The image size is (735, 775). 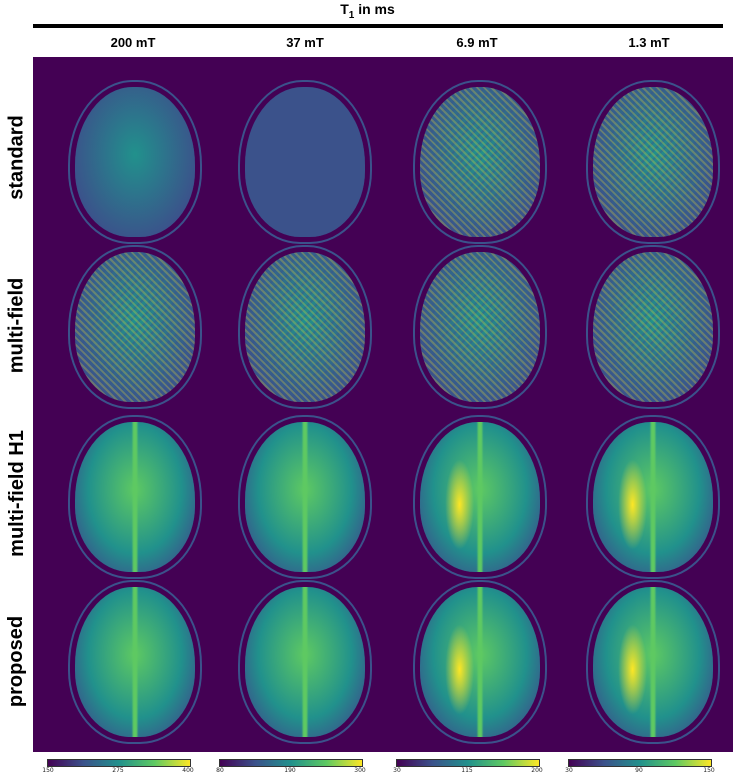 I want to click on column-header-37mT: 37 mT, so click(x=305, y=42).